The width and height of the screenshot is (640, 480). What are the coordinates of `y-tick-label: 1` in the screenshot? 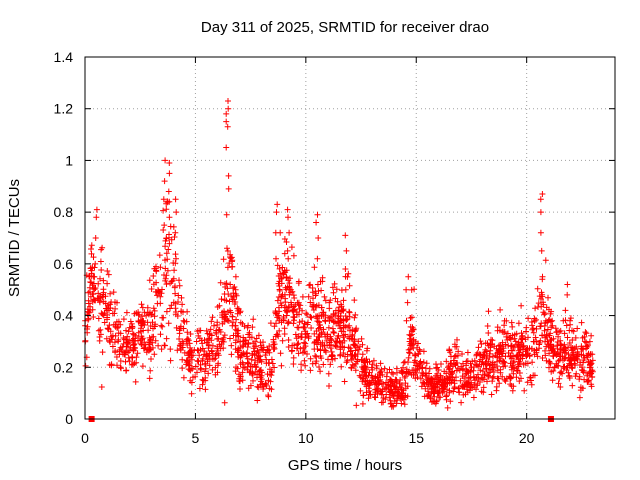 It's located at (69, 160).